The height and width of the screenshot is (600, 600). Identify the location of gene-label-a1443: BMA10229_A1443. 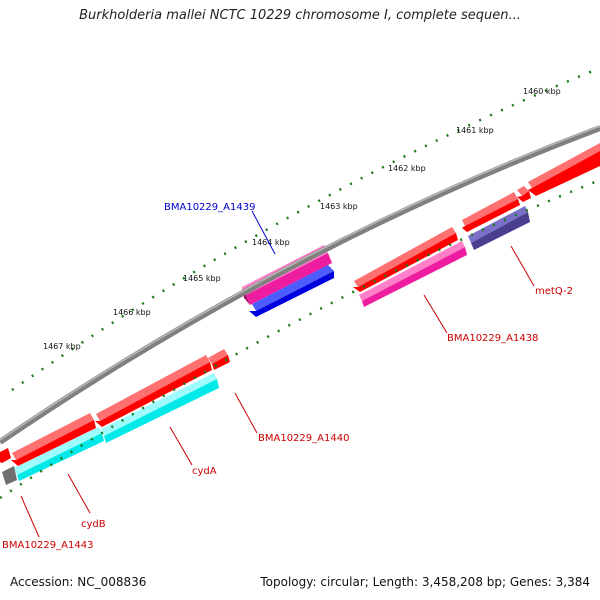
(47, 545).